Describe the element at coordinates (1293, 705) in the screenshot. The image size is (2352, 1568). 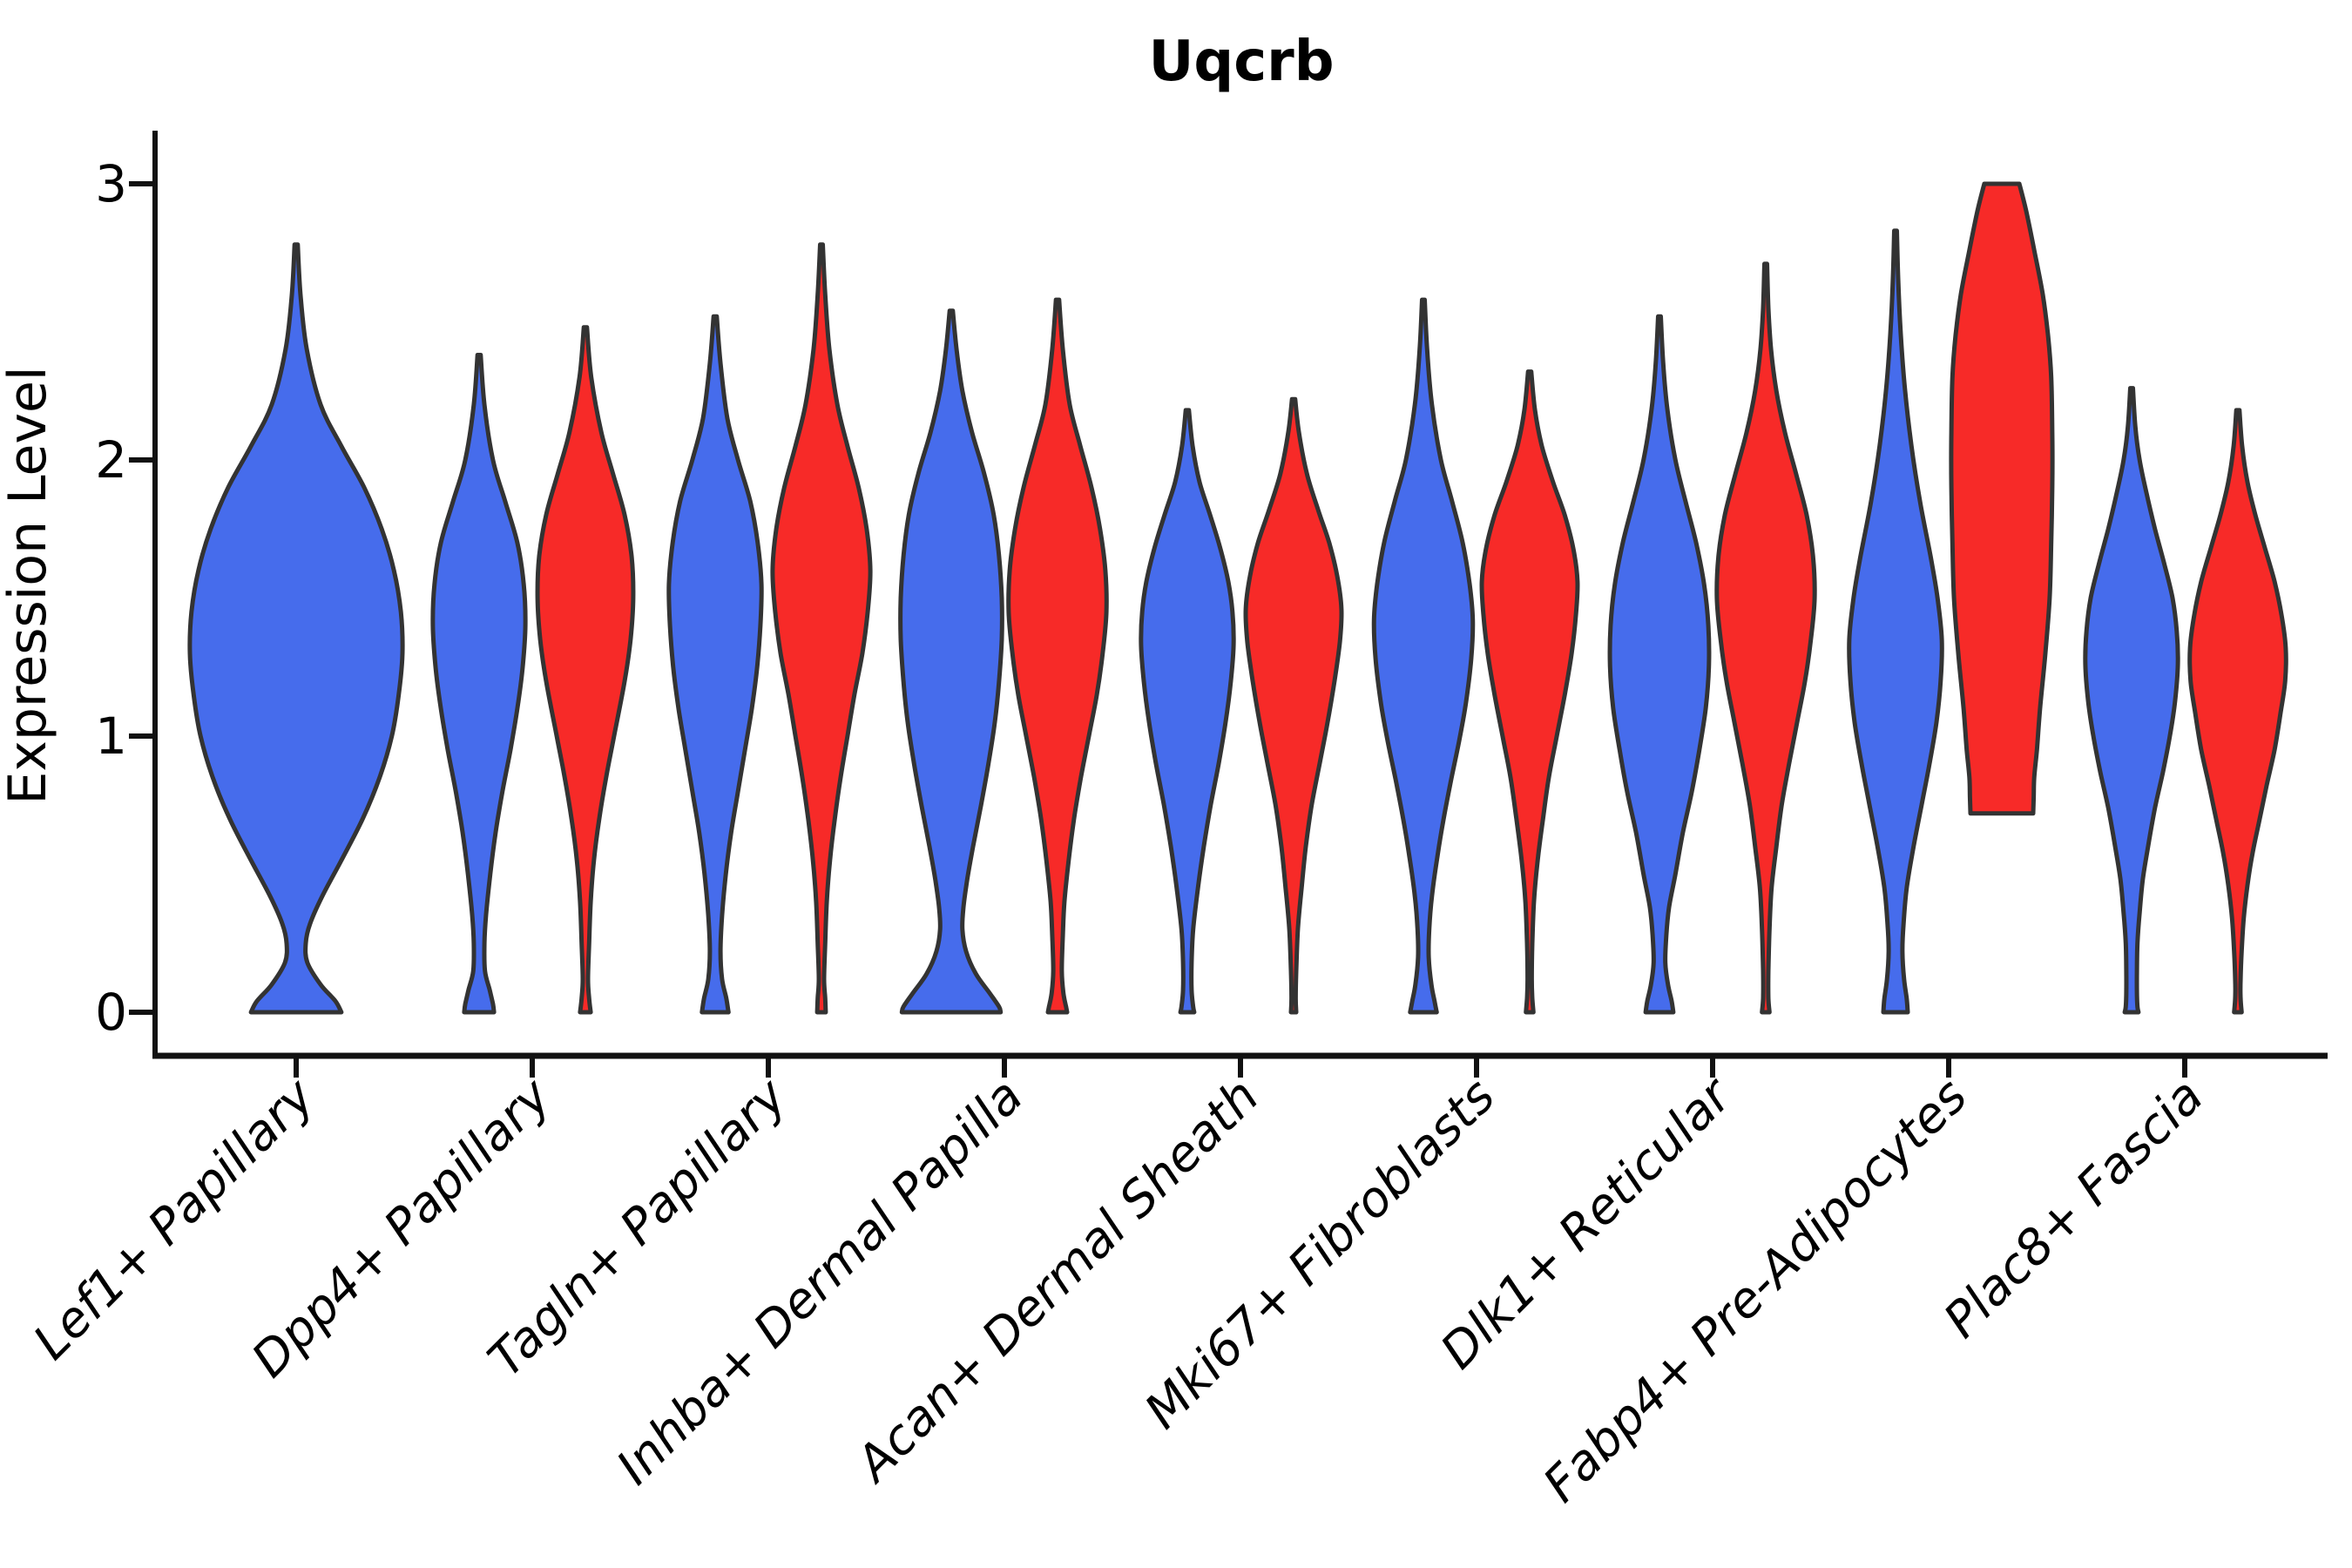
I see `violin-acan-dermal-sheath-red` at that location.